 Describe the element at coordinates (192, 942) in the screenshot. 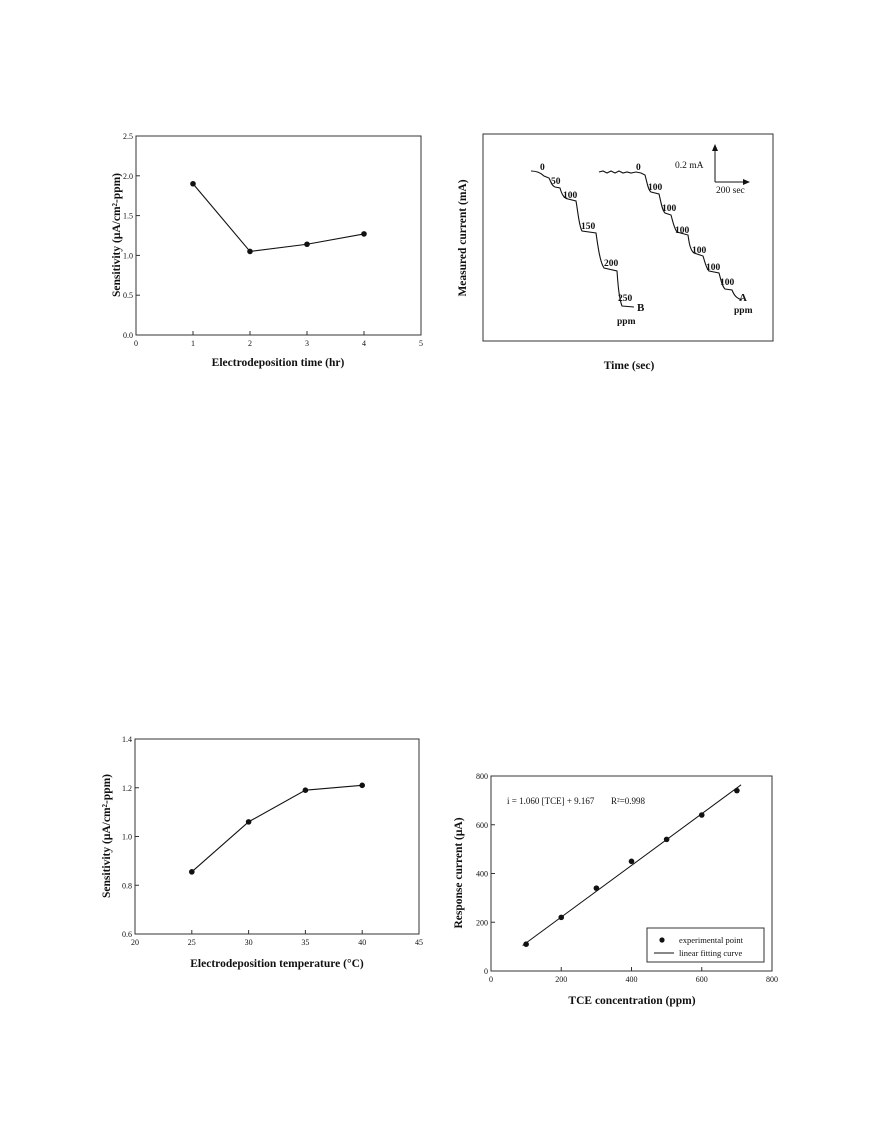

I see `x-tick-label: 25` at that location.